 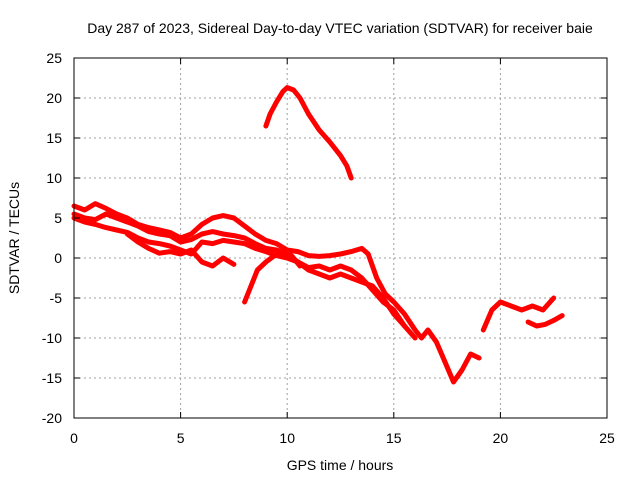 I want to click on y-tick-label: 0, so click(x=58, y=258).